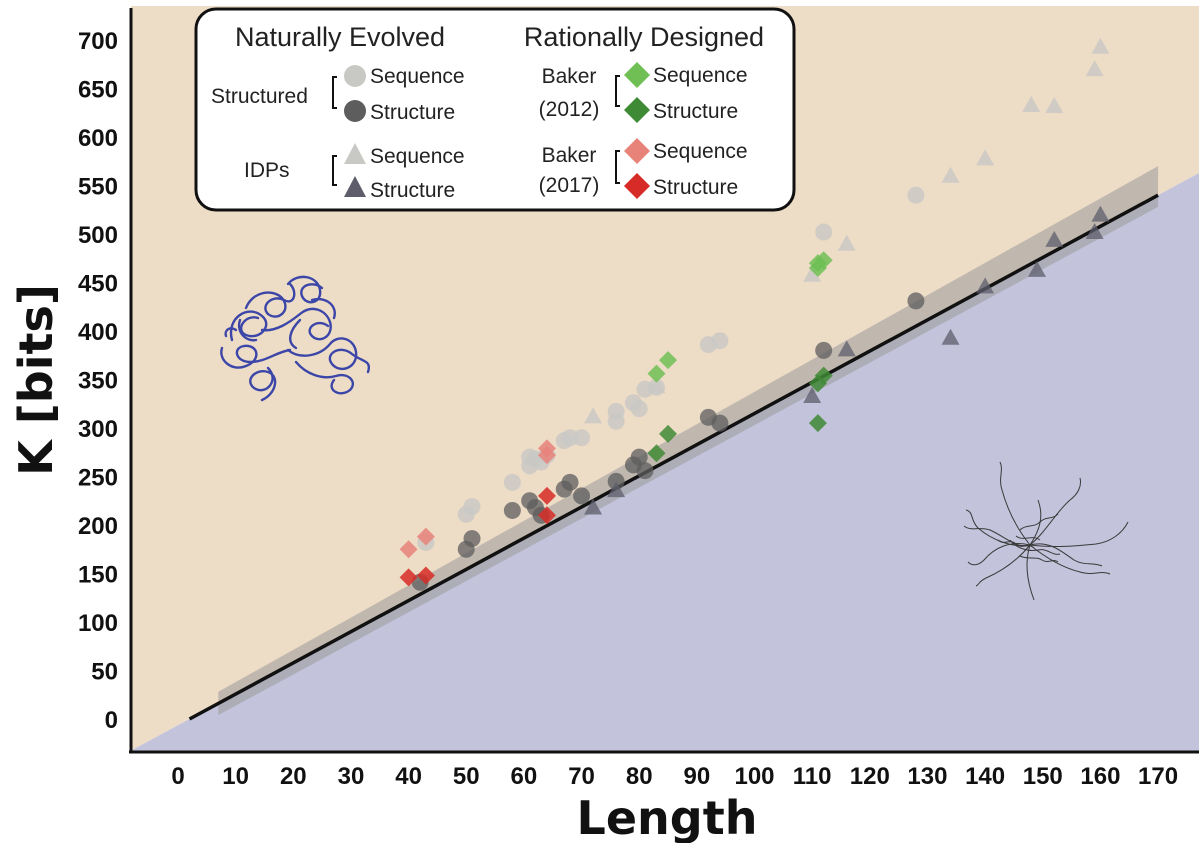  I want to click on y-tick-label: 0, so click(111, 720).